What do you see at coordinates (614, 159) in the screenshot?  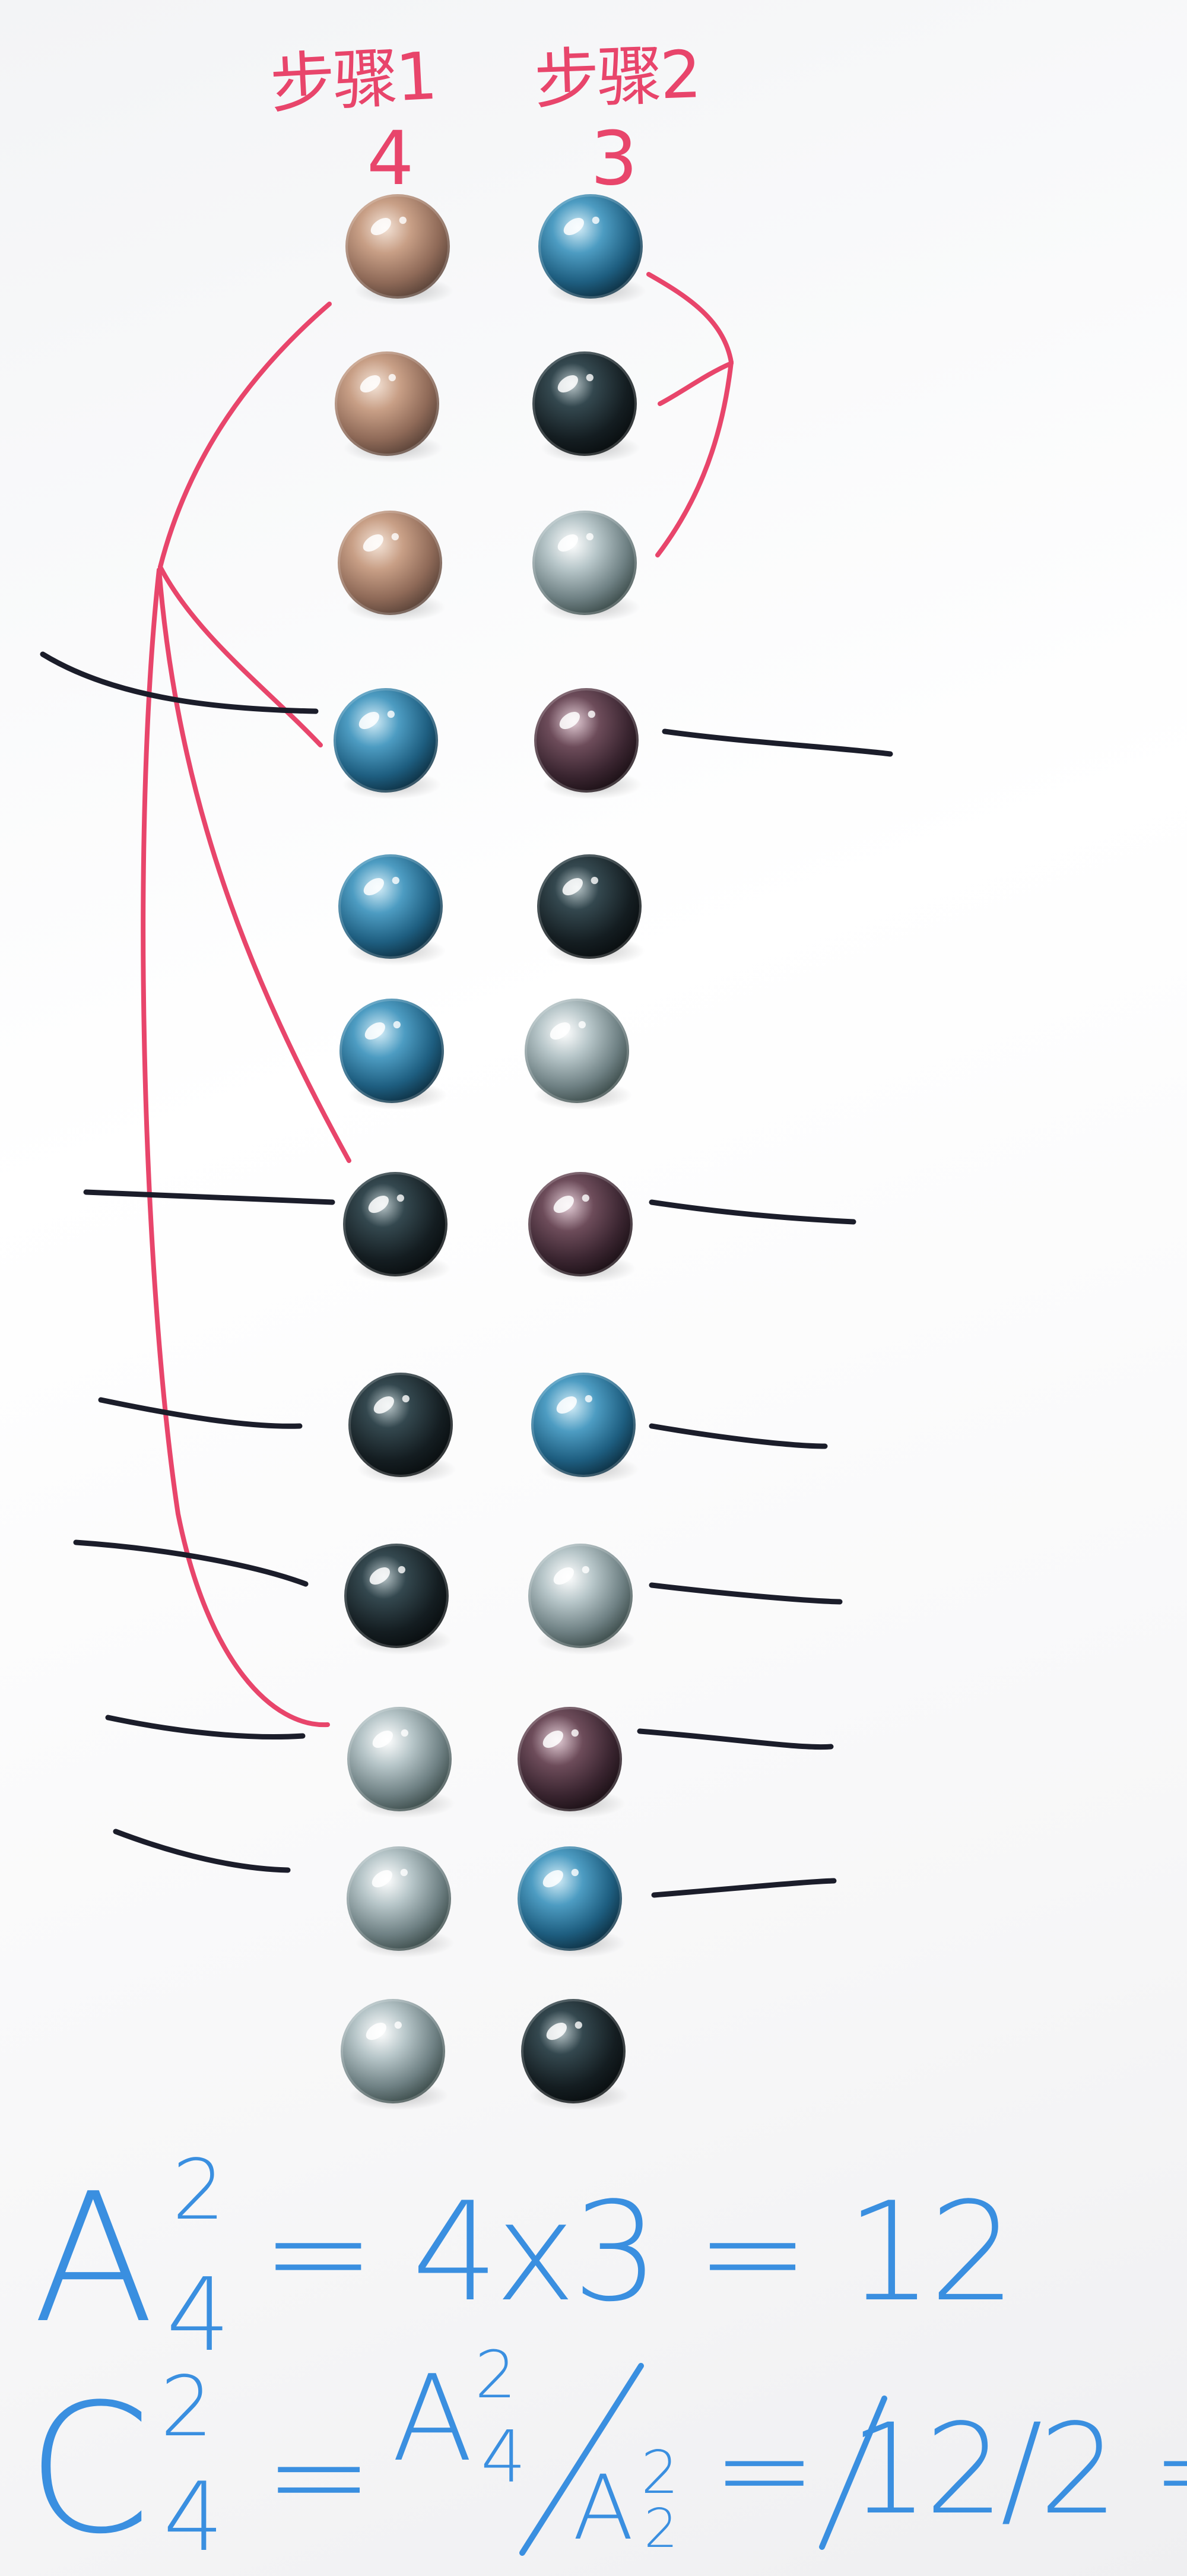 I see `step-2-count: 3` at bounding box center [614, 159].